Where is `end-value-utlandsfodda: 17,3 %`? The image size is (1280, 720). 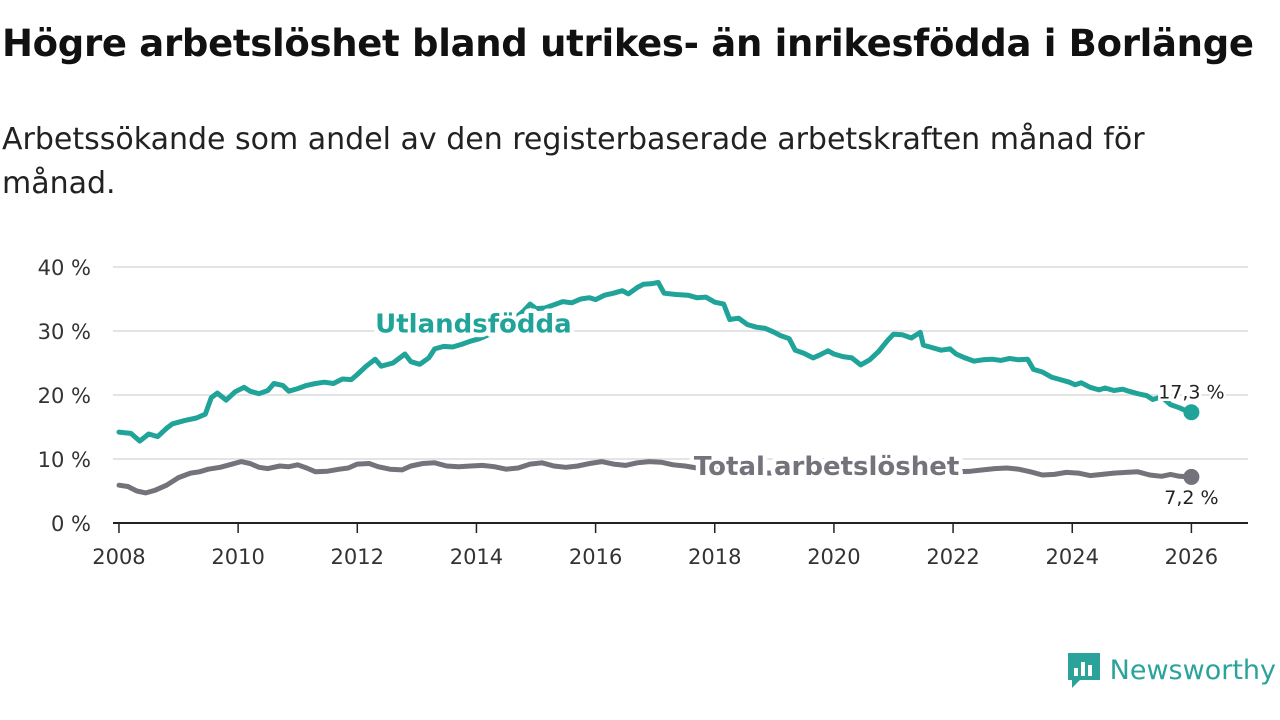 end-value-utlandsfodda: 17,3 % is located at coordinates (1191, 392).